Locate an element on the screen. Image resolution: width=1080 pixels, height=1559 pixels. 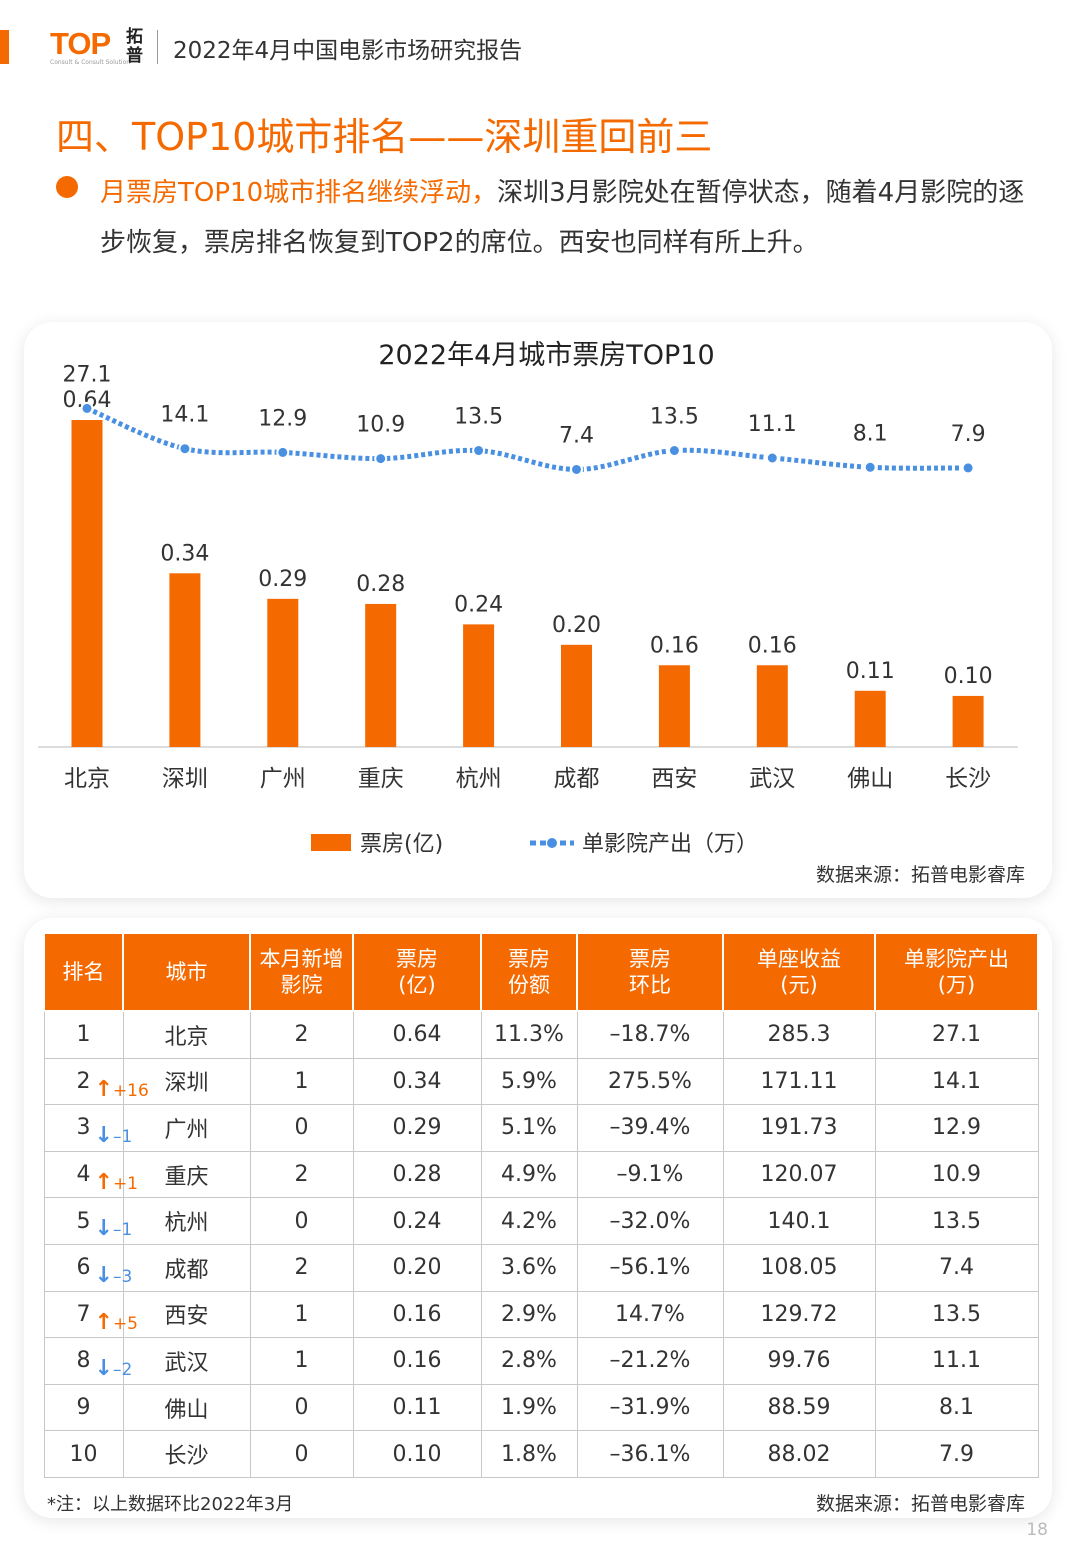
line-label: 27.1 is located at coordinates (87, 374).